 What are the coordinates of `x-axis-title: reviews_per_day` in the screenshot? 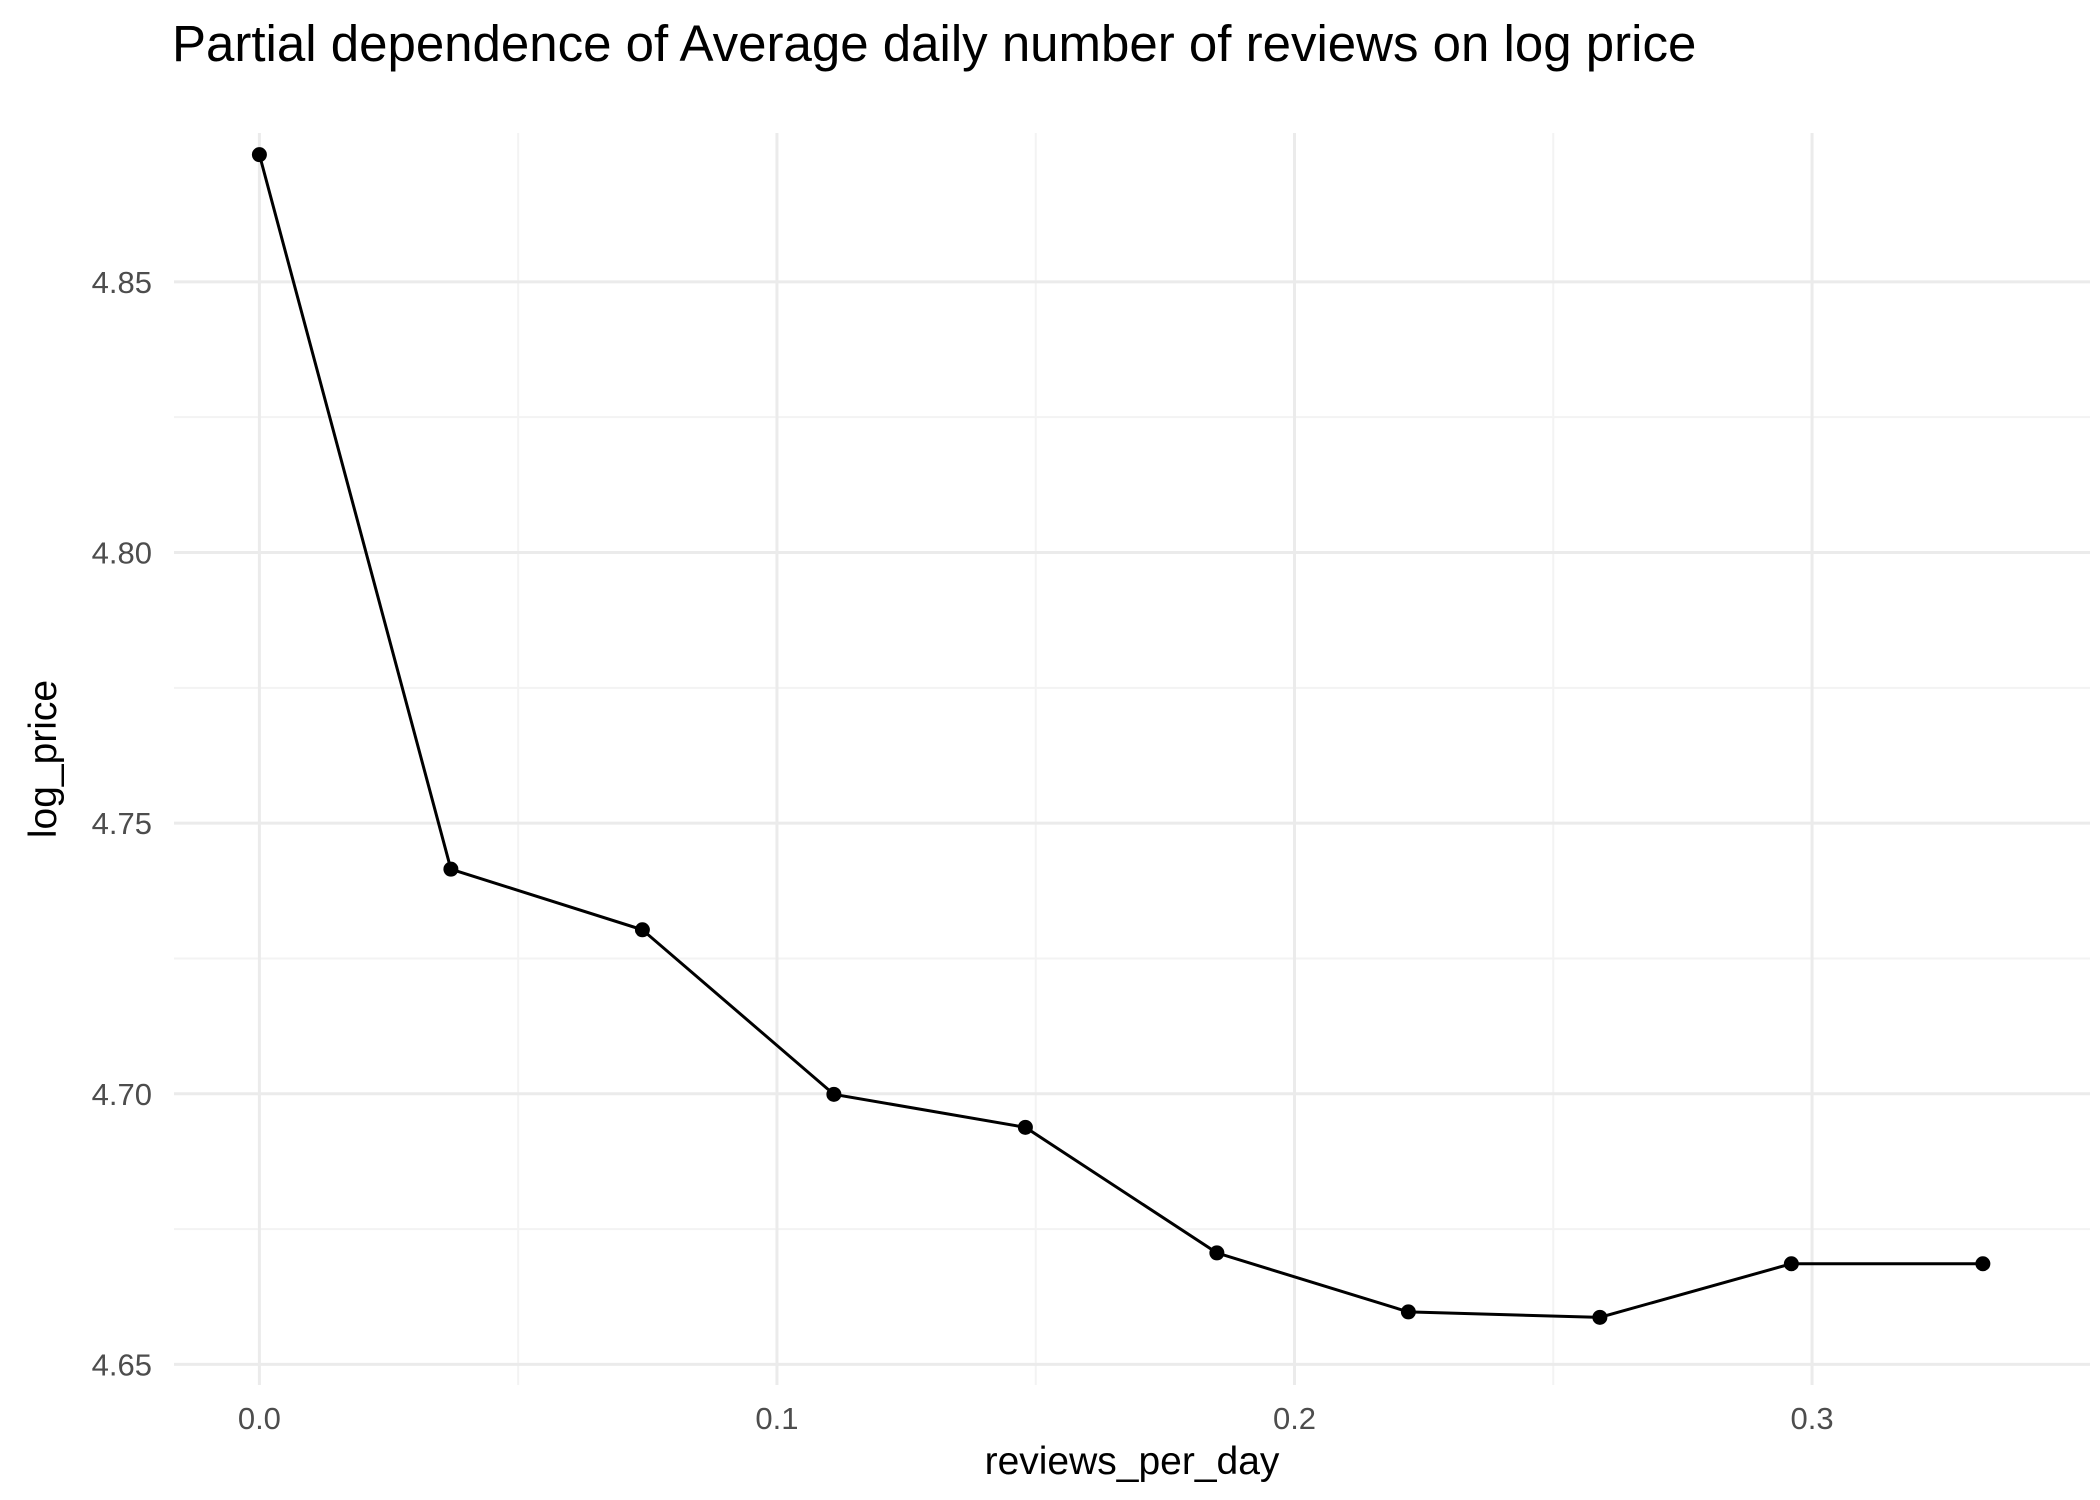 It's located at (1132, 1461).